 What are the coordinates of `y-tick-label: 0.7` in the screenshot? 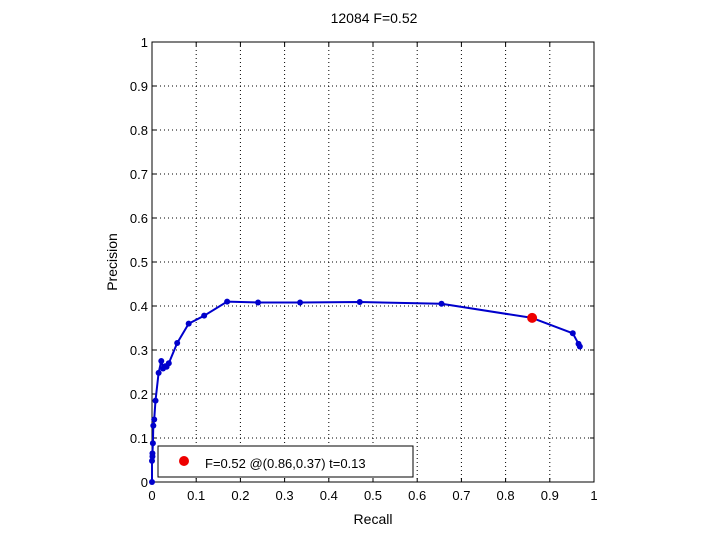 It's located at (139, 174).